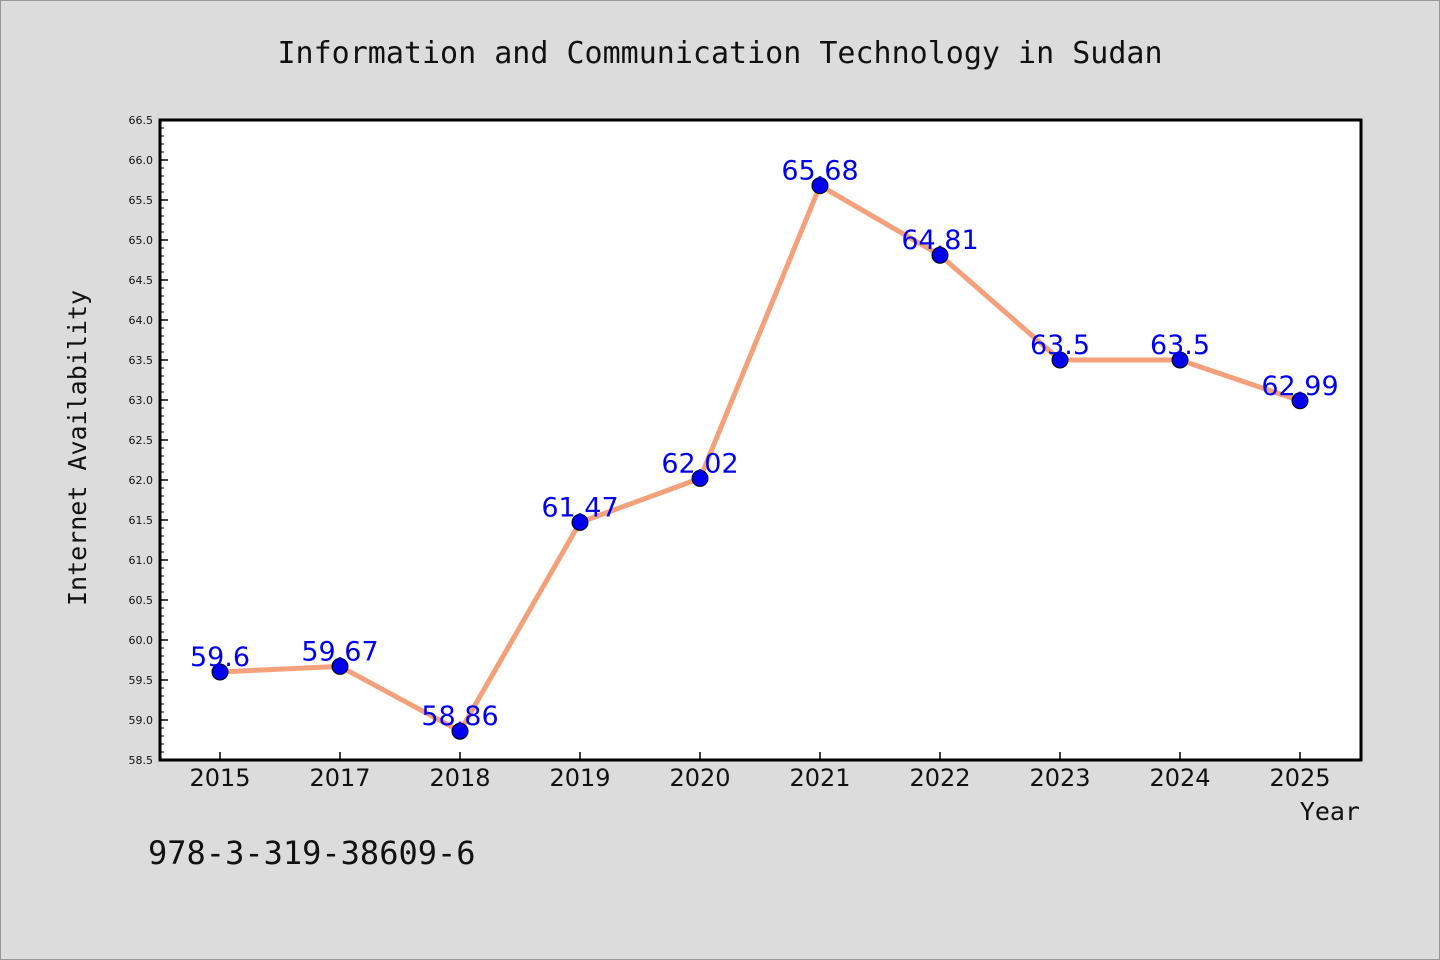 This screenshot has height=960, width=1440. I want to click on x-tick-label: 2020, so click(699, 778).